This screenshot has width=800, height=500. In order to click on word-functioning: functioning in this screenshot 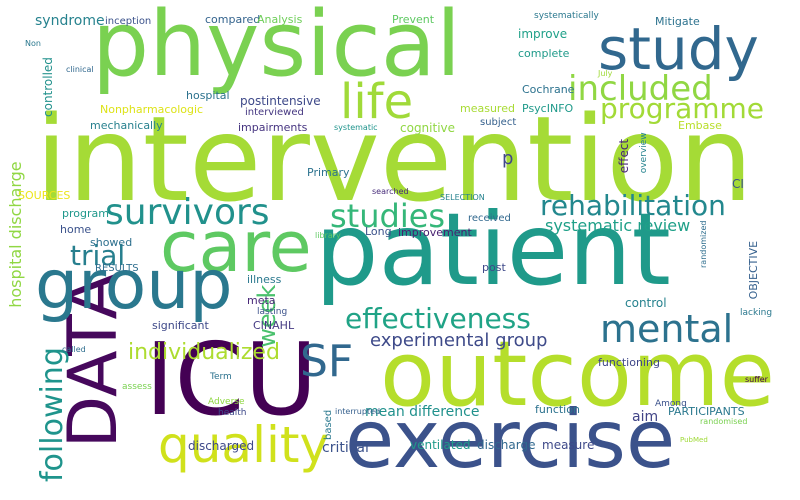, I will do `click(629, 362)`.